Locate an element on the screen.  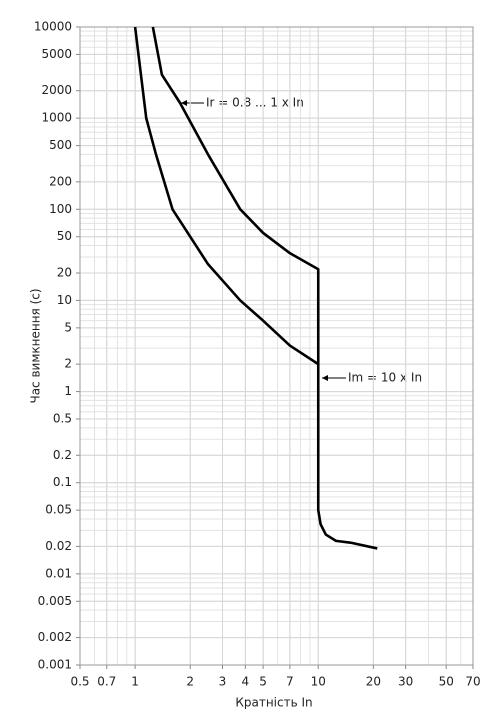
y-tick-label: 500 is located at coordinates (60, 145).